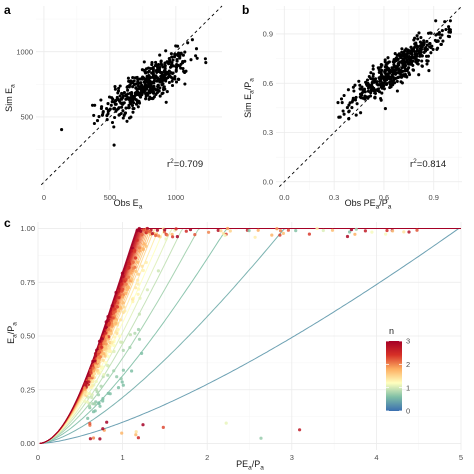  Describe the element at coordinates (27, 389) in the screenshot. I see `panel-c-y-tick-label: 0.25` at that location.